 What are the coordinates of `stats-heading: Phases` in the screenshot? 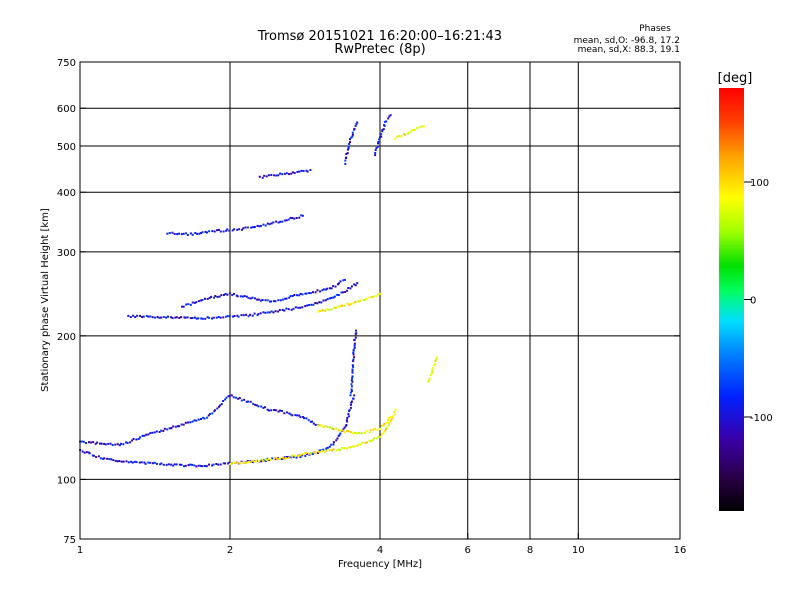 It's located at (655, 29).